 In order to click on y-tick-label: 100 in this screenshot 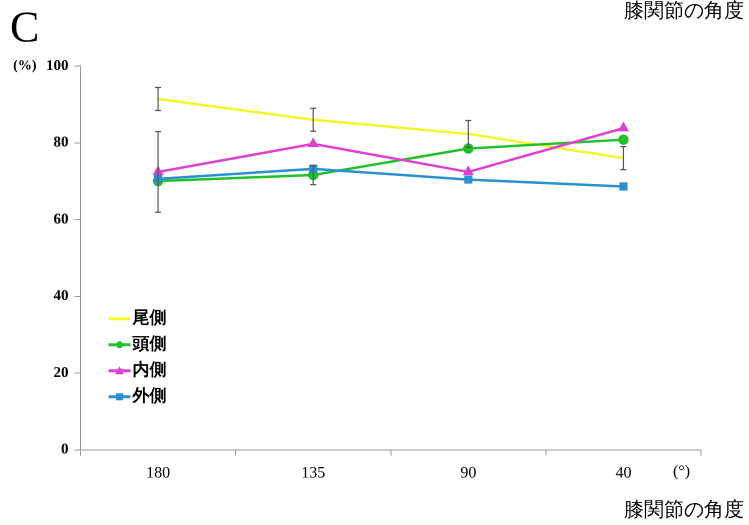, I will do `click(57, 66)`.